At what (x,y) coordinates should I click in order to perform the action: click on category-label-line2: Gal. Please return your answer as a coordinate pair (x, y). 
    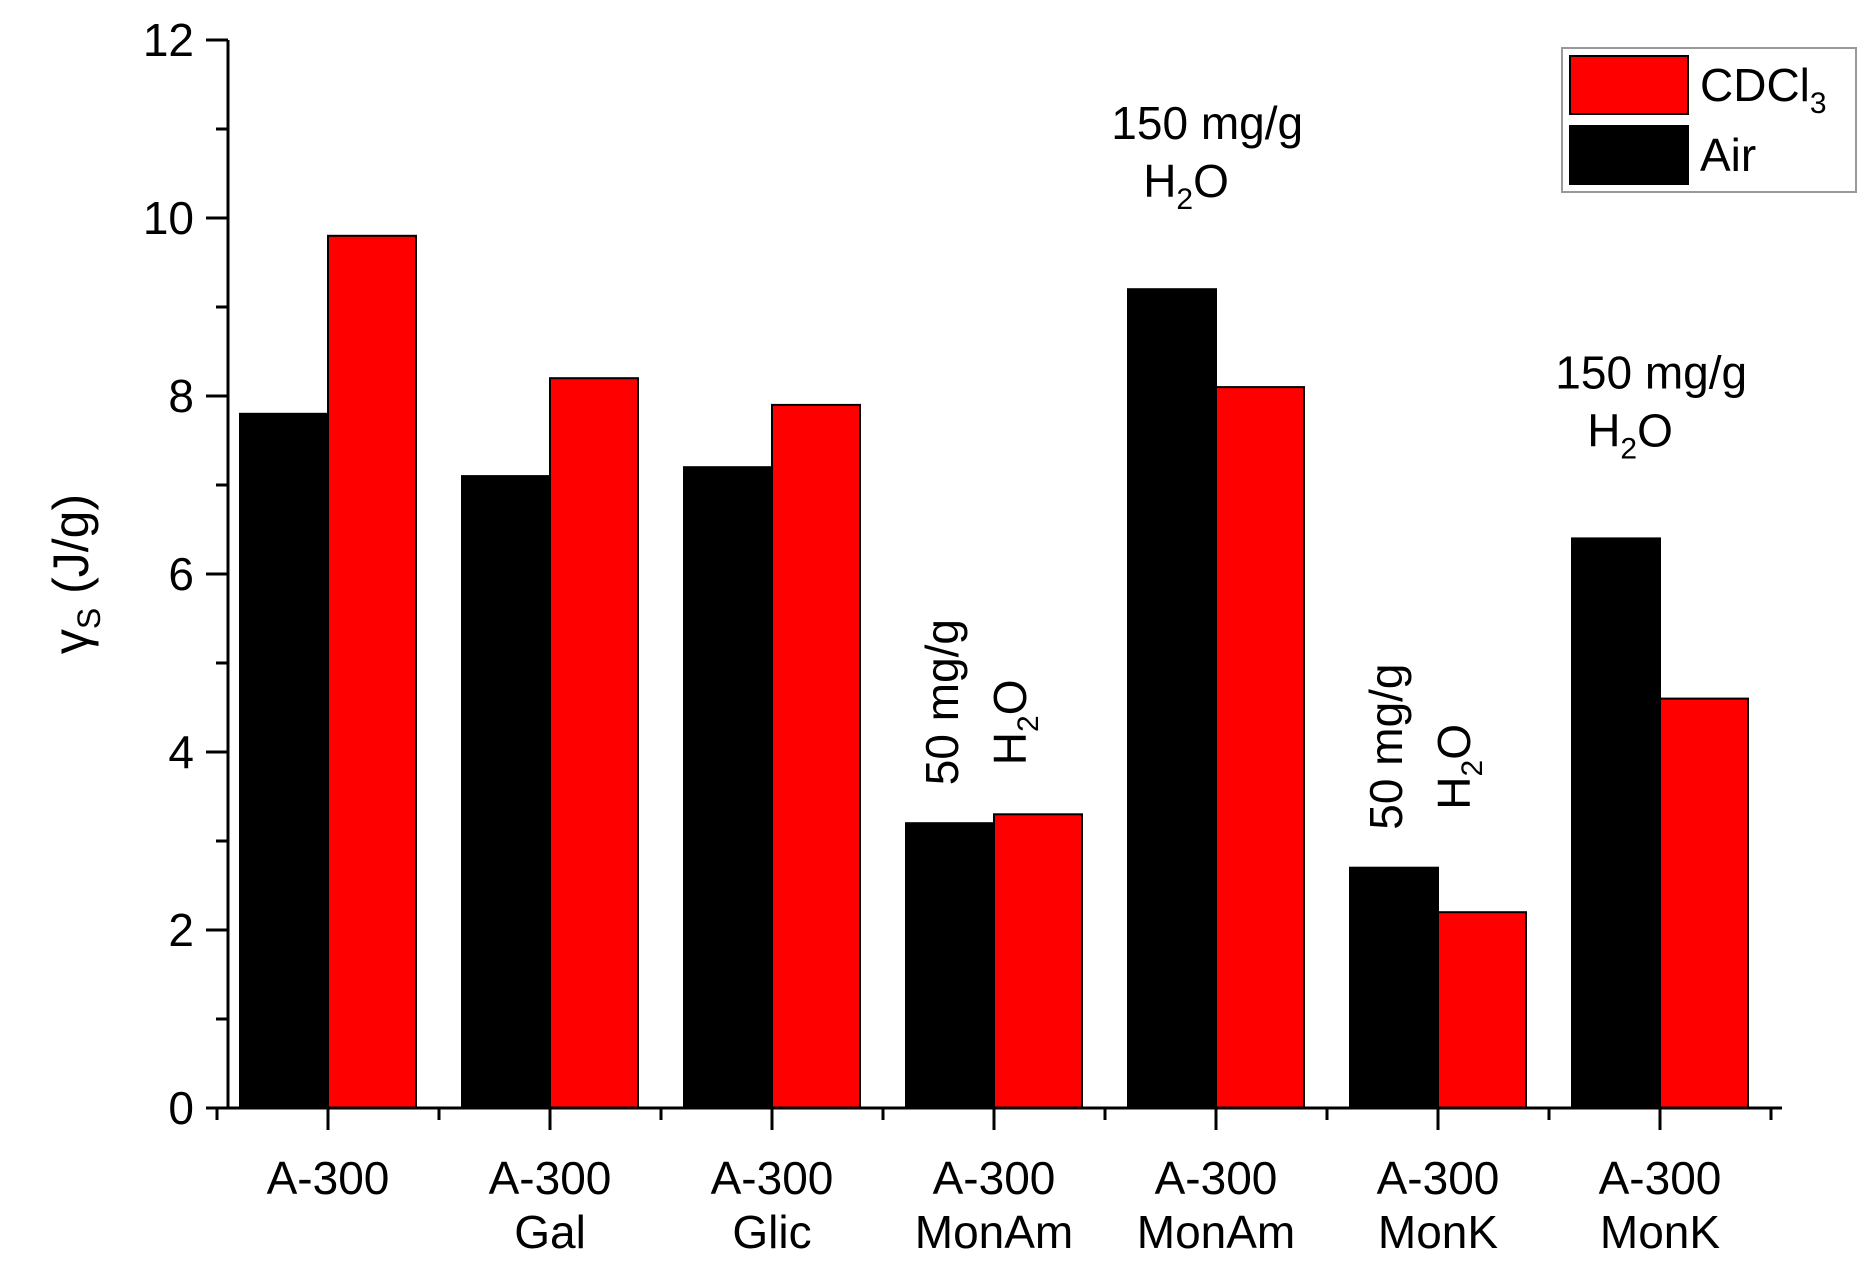
    Looking at the image, I should click on (550, 1232).